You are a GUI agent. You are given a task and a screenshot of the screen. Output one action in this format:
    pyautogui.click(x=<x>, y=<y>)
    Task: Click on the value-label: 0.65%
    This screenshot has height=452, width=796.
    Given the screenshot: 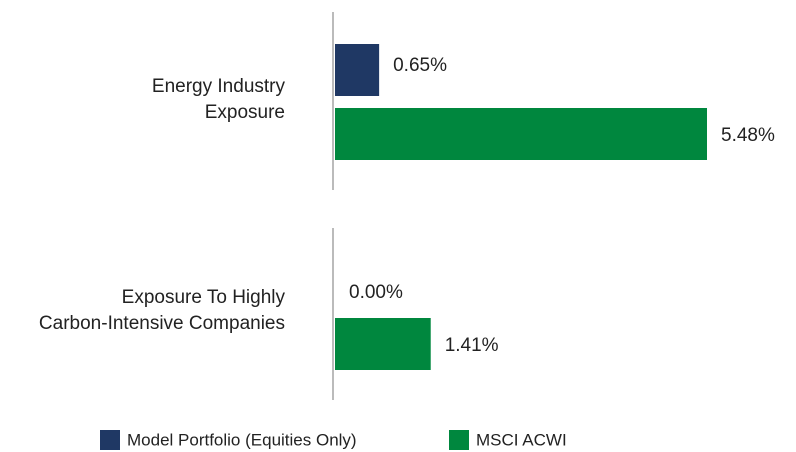 What is the action you would take?
    pyautogui.click(x=420, y=65)
    